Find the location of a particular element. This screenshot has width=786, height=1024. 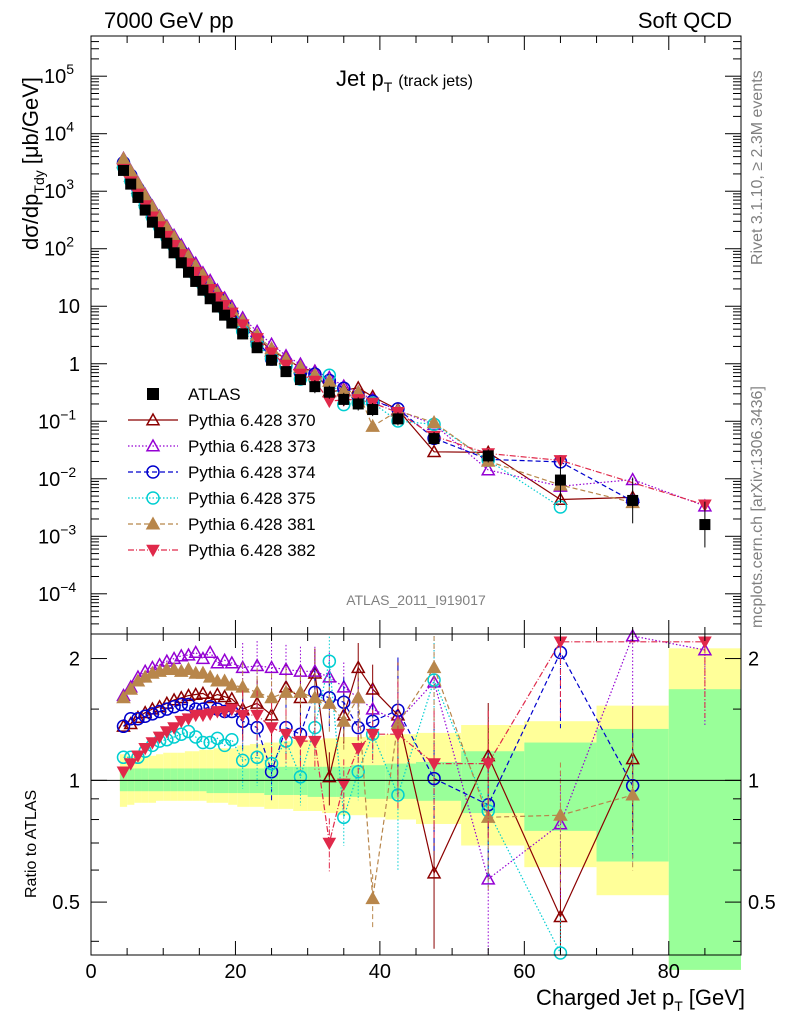

legend-item-3: Pythia 6.428 375 is located at coordinates (222, 498).